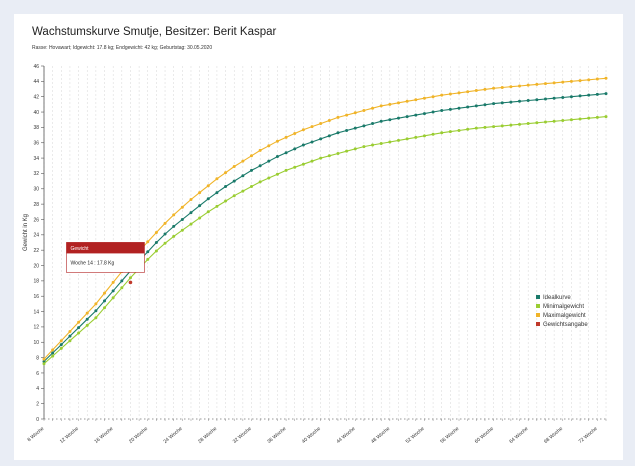 The height and width of the screenshot is (466, 635). Describe the element at coordinates (36, 328) in the screenshot. I see `y-tick-label: 12` at that location.